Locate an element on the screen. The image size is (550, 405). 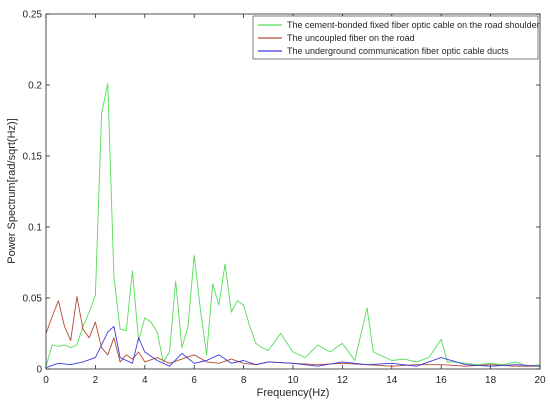
x-tick-label: 2 is located at coordinates (96, 380).